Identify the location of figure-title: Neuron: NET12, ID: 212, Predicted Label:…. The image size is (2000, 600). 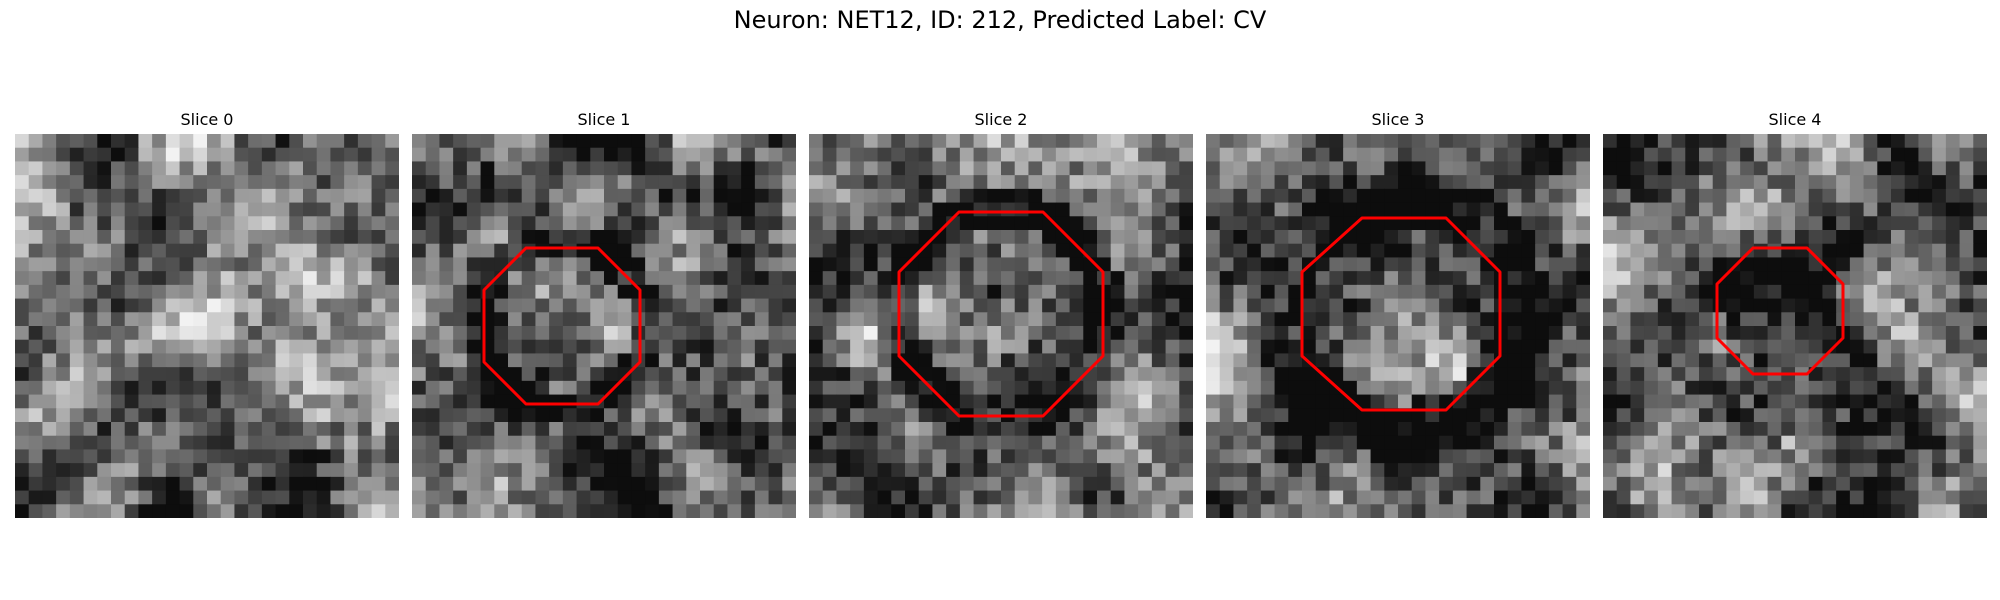
(1000, 20).